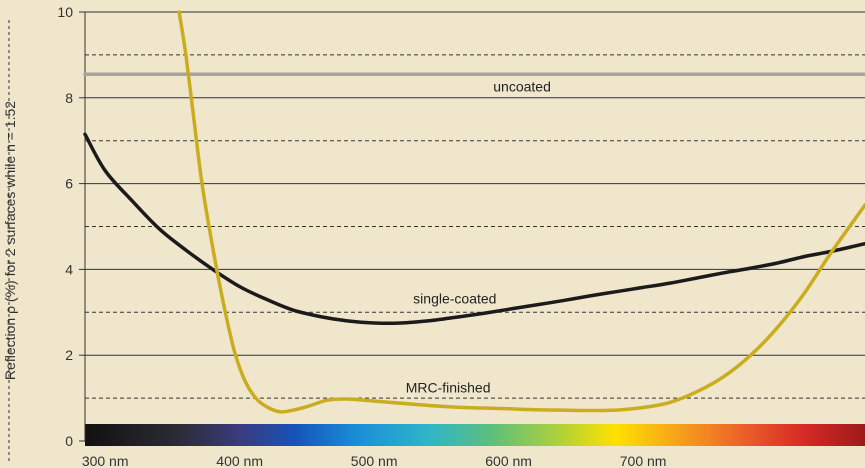  I want to click on x-tick-label: 400 nm, so click(239, 460).